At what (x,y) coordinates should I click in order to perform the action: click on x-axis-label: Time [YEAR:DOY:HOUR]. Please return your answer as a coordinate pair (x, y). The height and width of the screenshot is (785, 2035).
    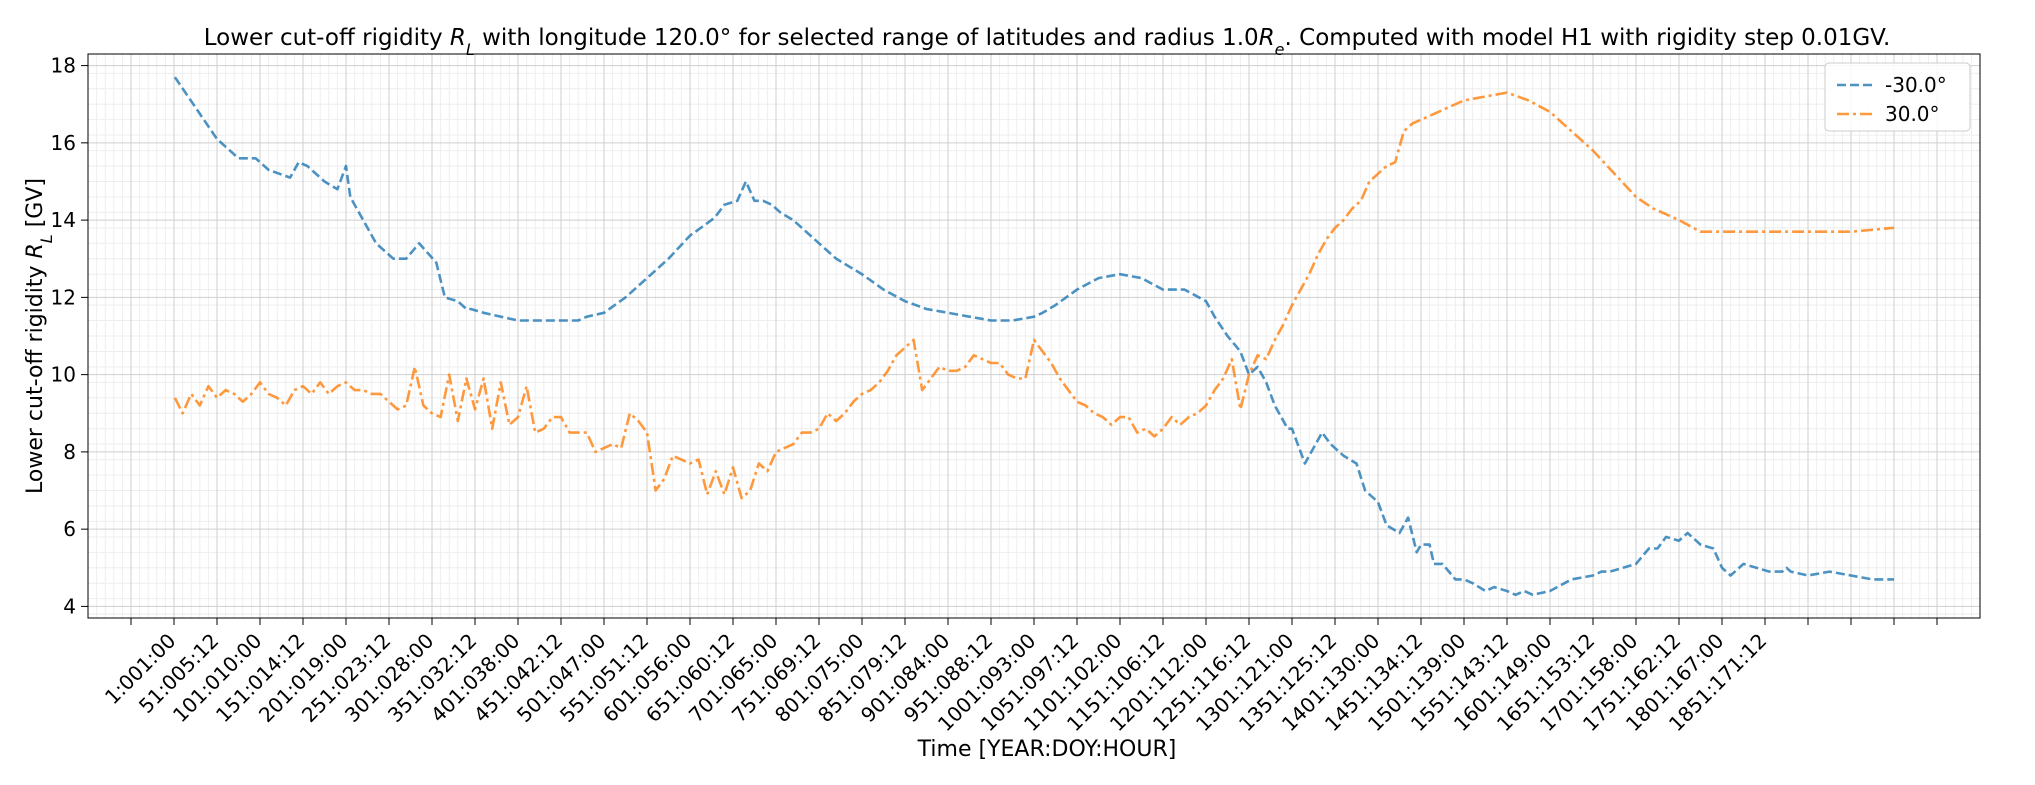
    Looking at the image, I should click on (1047, 749).